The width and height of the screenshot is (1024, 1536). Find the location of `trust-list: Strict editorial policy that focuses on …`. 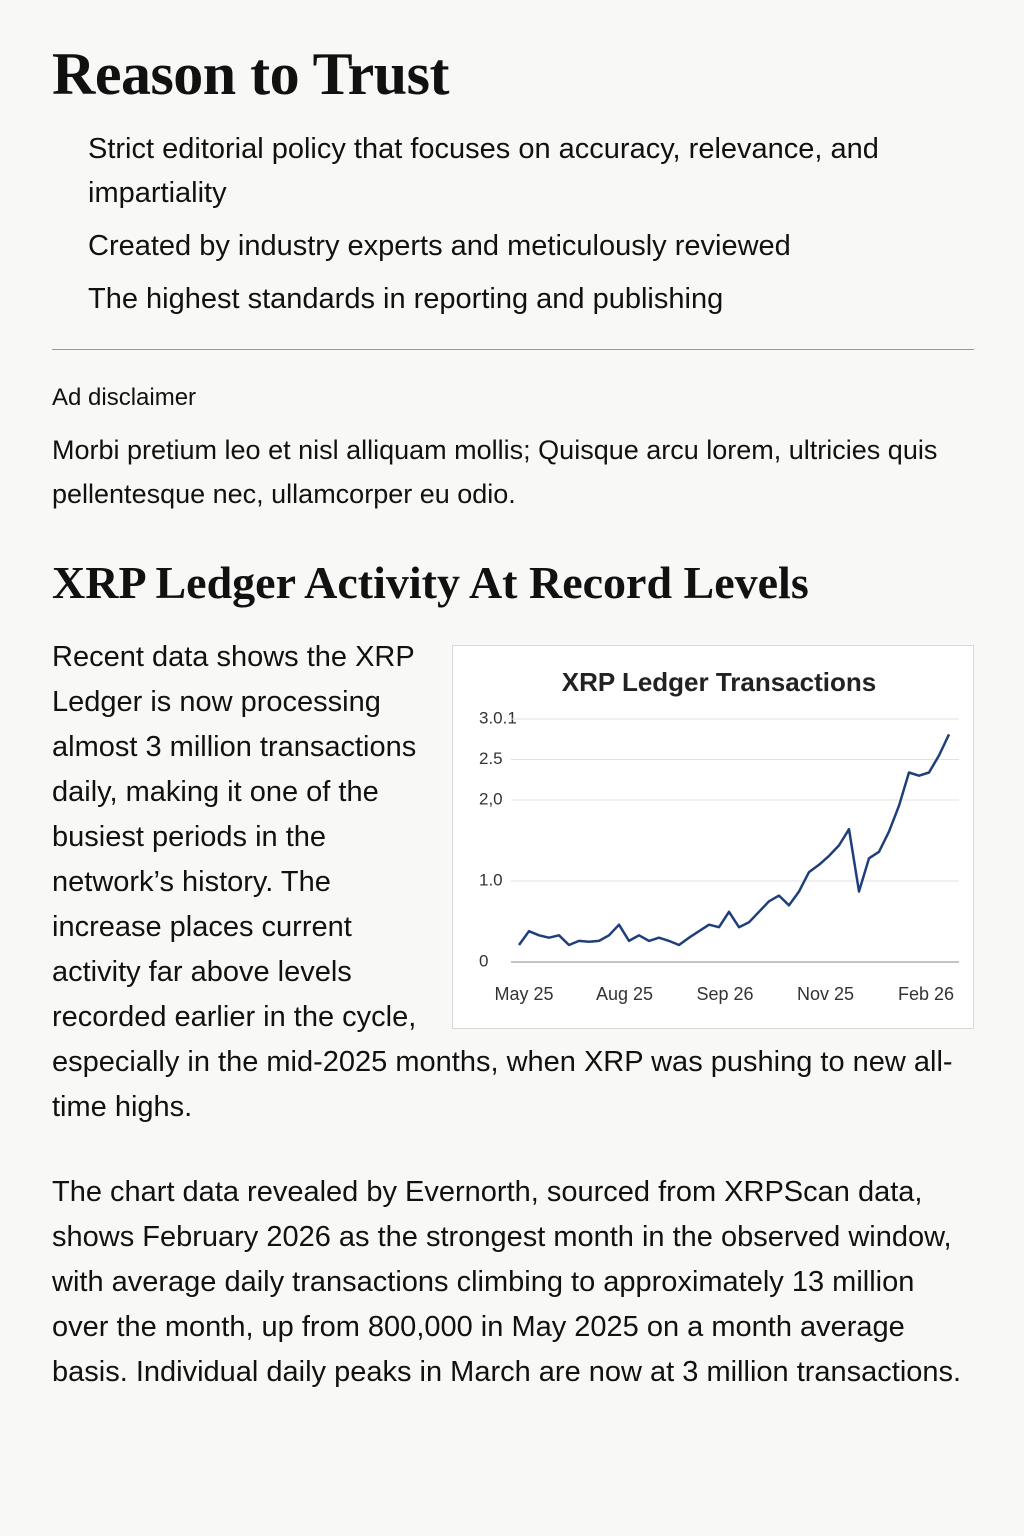

trust-list: Strict editorial policy that focuses on … is located at coordinates (513, 224).